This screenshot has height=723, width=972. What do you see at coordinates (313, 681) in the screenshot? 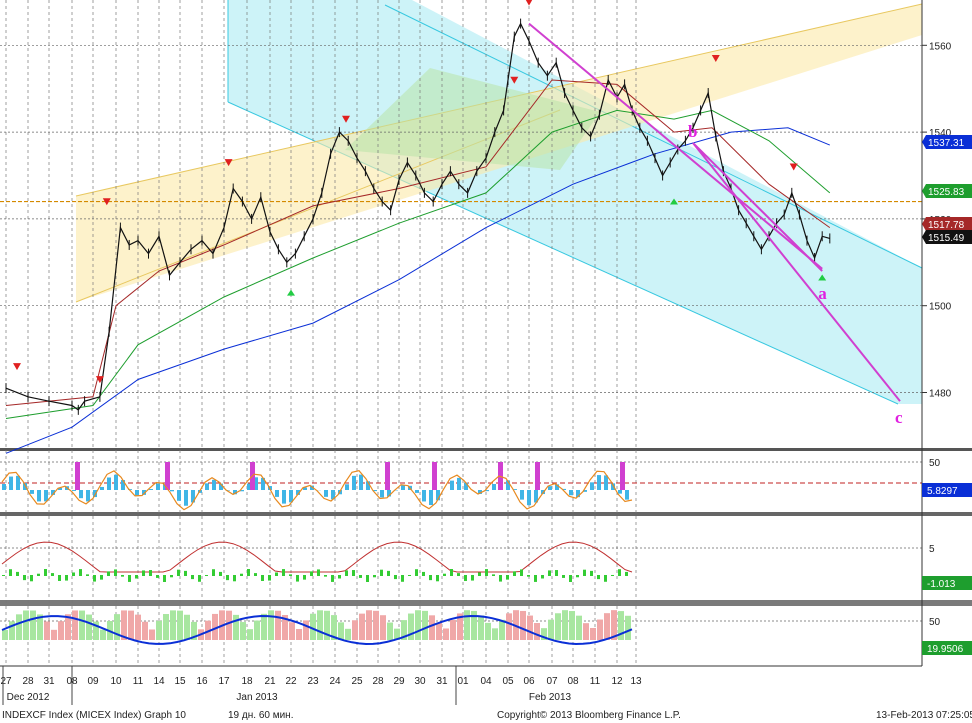
I see `x-tick-label: 23` at bounding box center [313, 681].